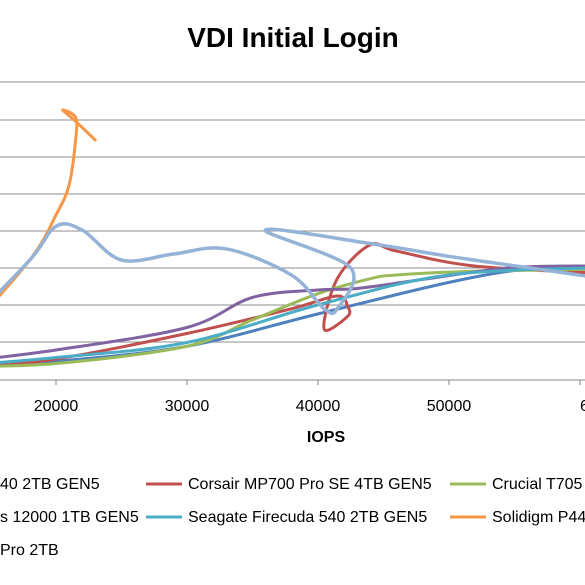 The image size is (585, 585). I want to click on legend-label: Solidigm P44, so click(538, 517).